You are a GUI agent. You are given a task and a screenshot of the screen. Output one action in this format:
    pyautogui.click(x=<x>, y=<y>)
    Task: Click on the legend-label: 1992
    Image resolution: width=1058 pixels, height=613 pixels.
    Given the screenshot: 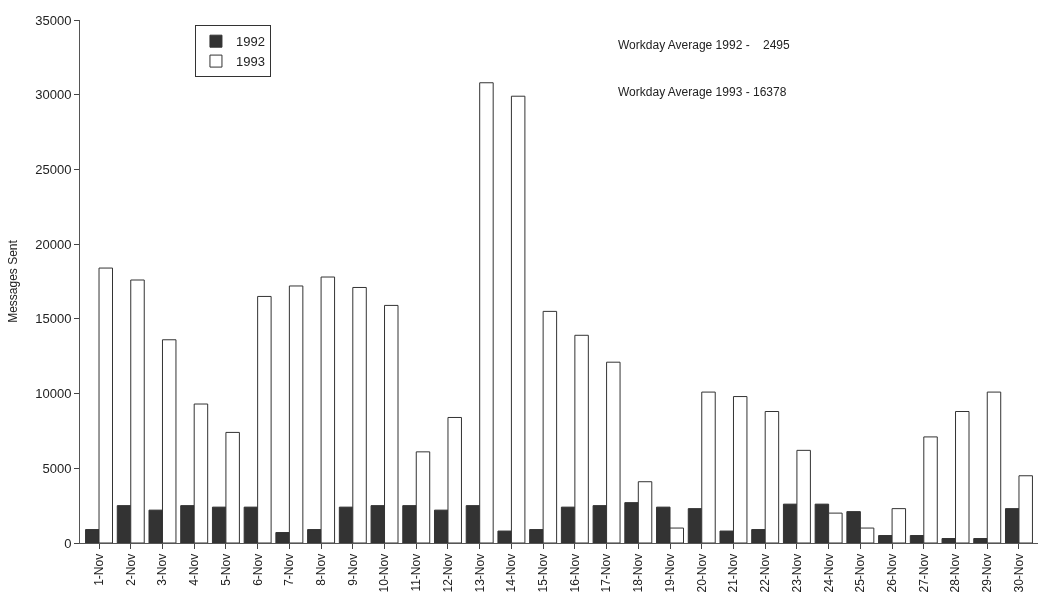 What is the action you would take?
    pyautogui.click(x=250, y=42)
    